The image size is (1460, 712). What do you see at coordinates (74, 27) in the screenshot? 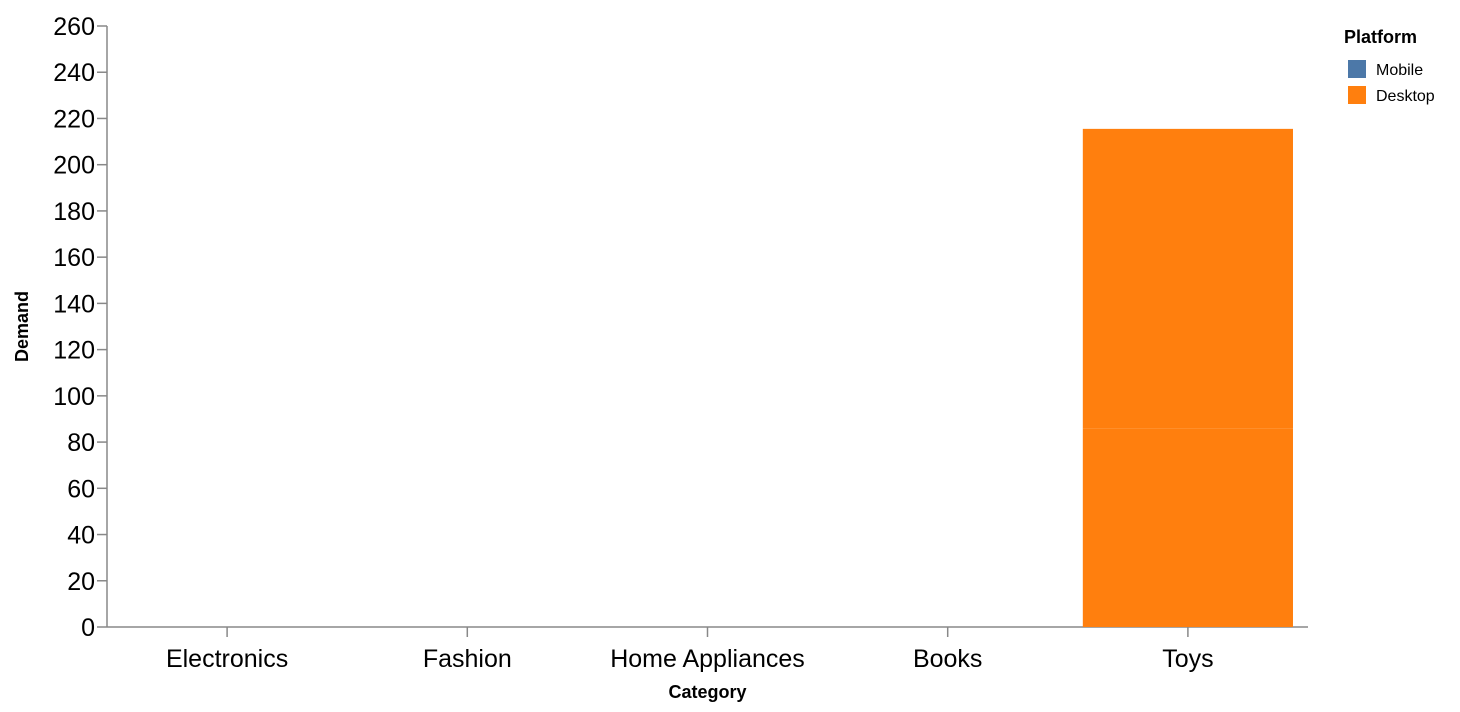
I see `y-tick-label-260: 260` at bounding box center [74, 27].